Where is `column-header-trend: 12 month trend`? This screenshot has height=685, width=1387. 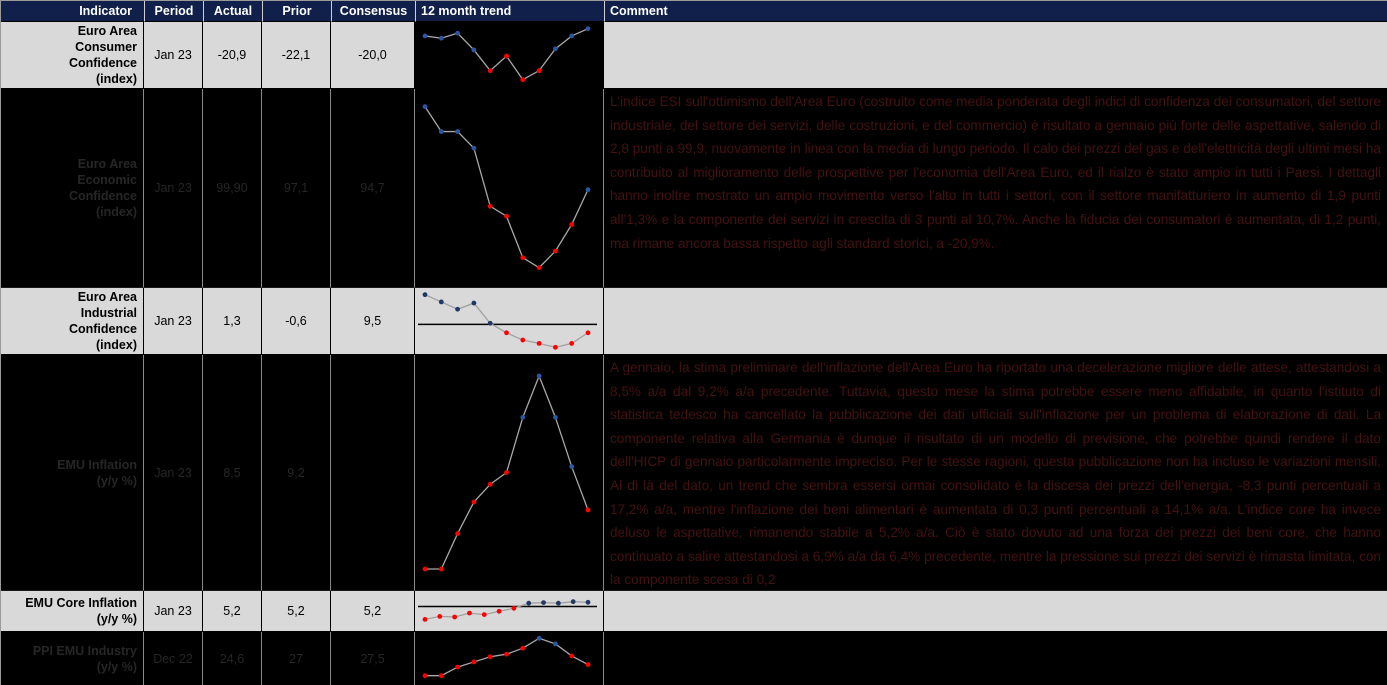
column-header-trend: 12 month trend is located at coordinates (509, 11).